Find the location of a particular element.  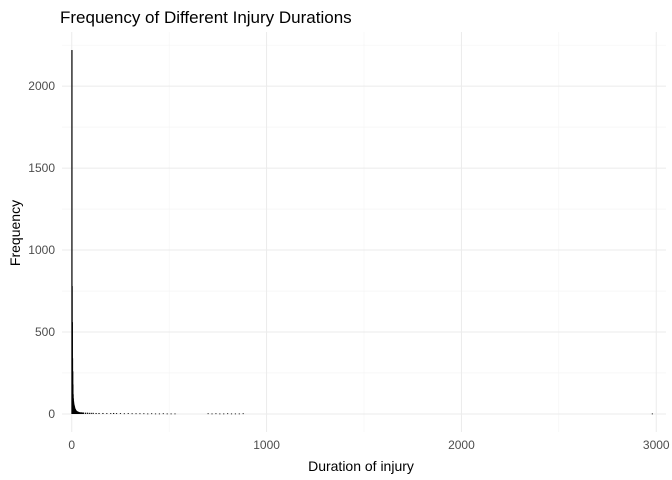

y-tick-label: 1500 is located at coordinates (41, 168).